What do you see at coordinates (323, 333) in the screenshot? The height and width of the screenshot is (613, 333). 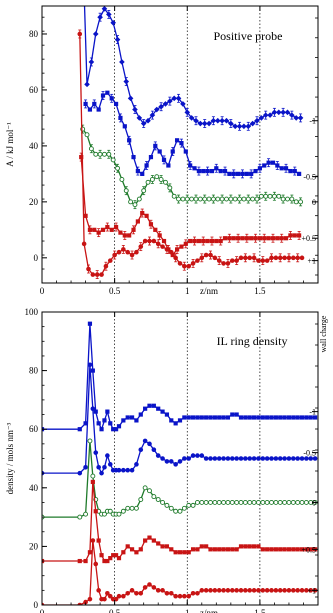 I see `right-axis-label: wall charge` at bounding box center [323, 333].